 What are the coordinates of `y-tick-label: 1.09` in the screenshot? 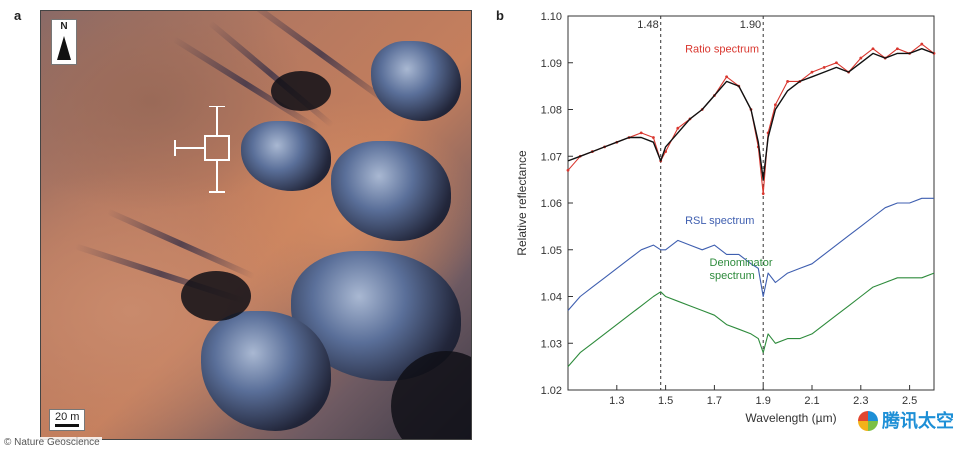 It's located at (551, 64).